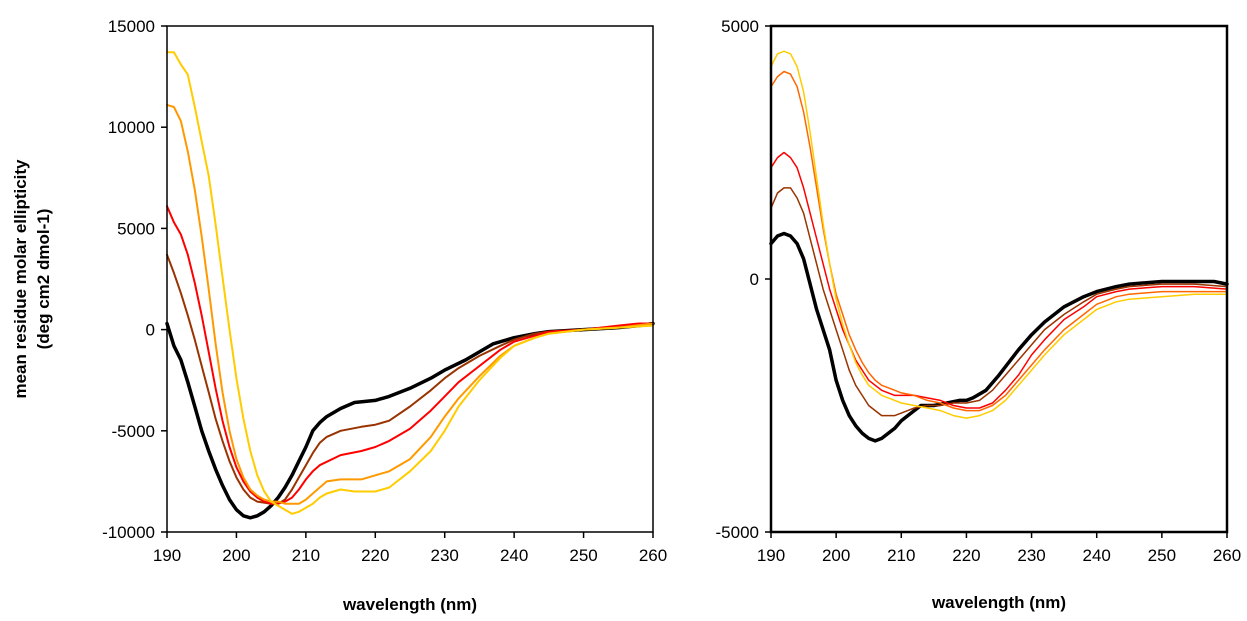 Image resolution: width=1247 pixels, height=621 pixels. Describe the element at coordinates (737, 532) in the screenshot. I see `right-y-tick-label: -5000` at that location.